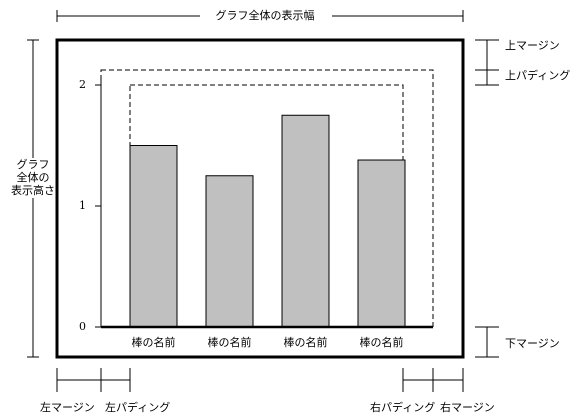 This screenshot has width=576, height=419. I want to click on left-padding-label: 左パディング, so click(137, 407).